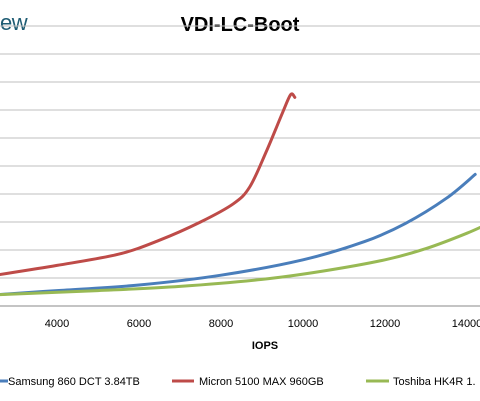 The height and width of the screenshot is (401, 480). Describe the element at coordinates (303, 324) in the screenshot. I see `x-tick-label: 10000` at that location.